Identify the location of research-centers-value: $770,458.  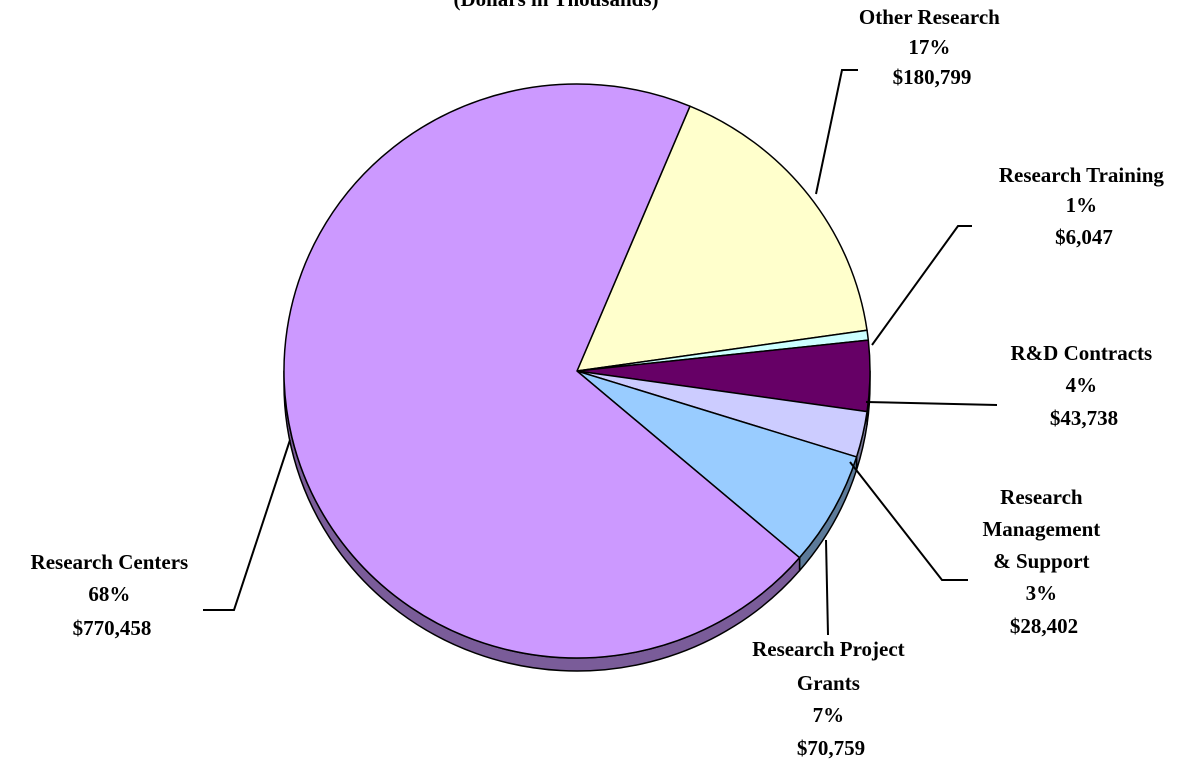
(112, 628).